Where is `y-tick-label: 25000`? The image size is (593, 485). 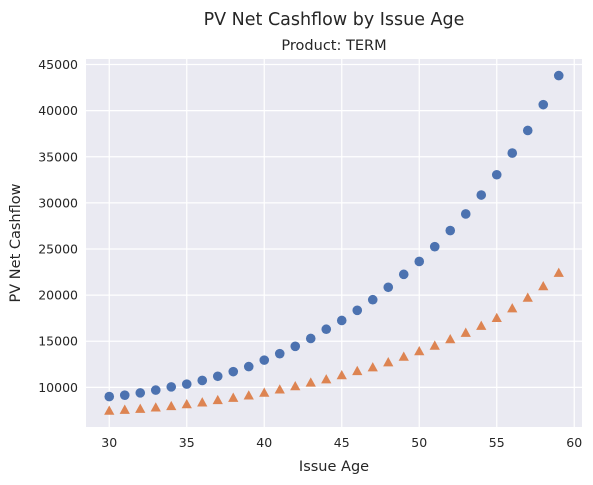 y-tick-label: 25000 is located at coordinates (58, 248).